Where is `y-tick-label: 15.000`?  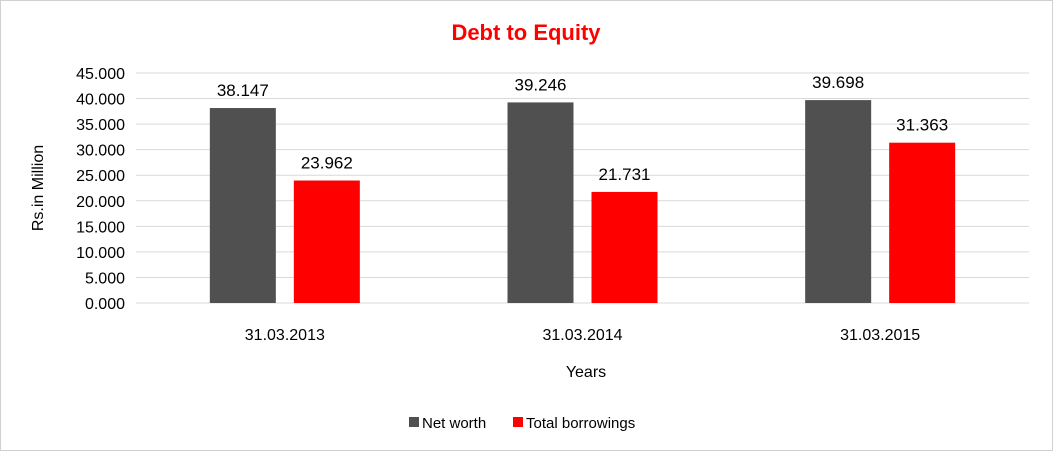
y-tick-label: 15.000 is located at coordinates (100, 227).